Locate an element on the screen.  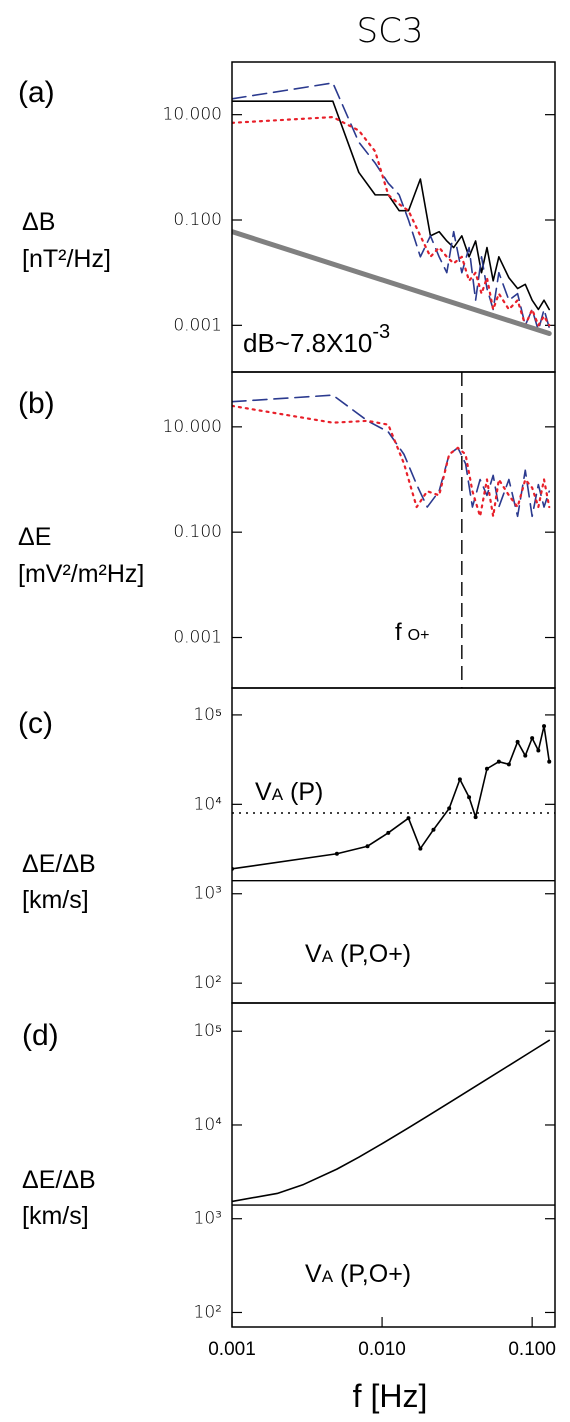
y-axis-label: [mV²/m²Hz] is located at coordinates (81, 574).